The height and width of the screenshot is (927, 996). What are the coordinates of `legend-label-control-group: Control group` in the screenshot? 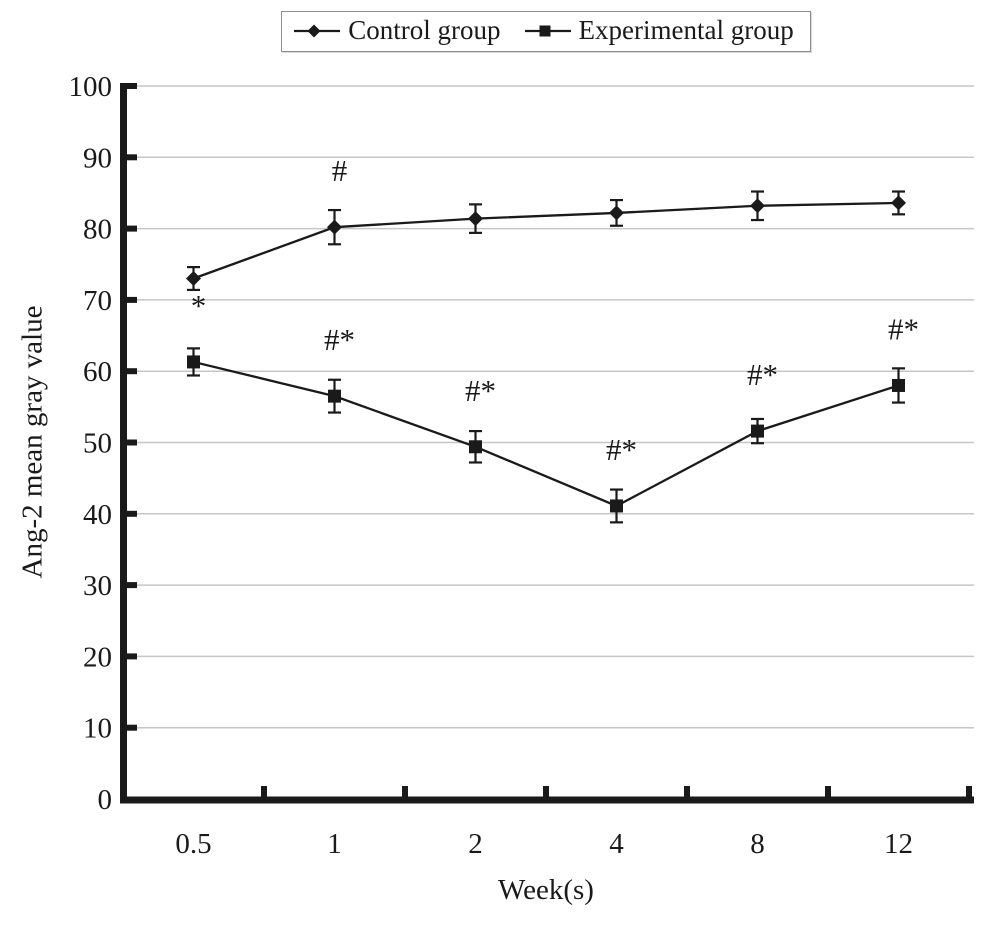 It's located at (424, 30).